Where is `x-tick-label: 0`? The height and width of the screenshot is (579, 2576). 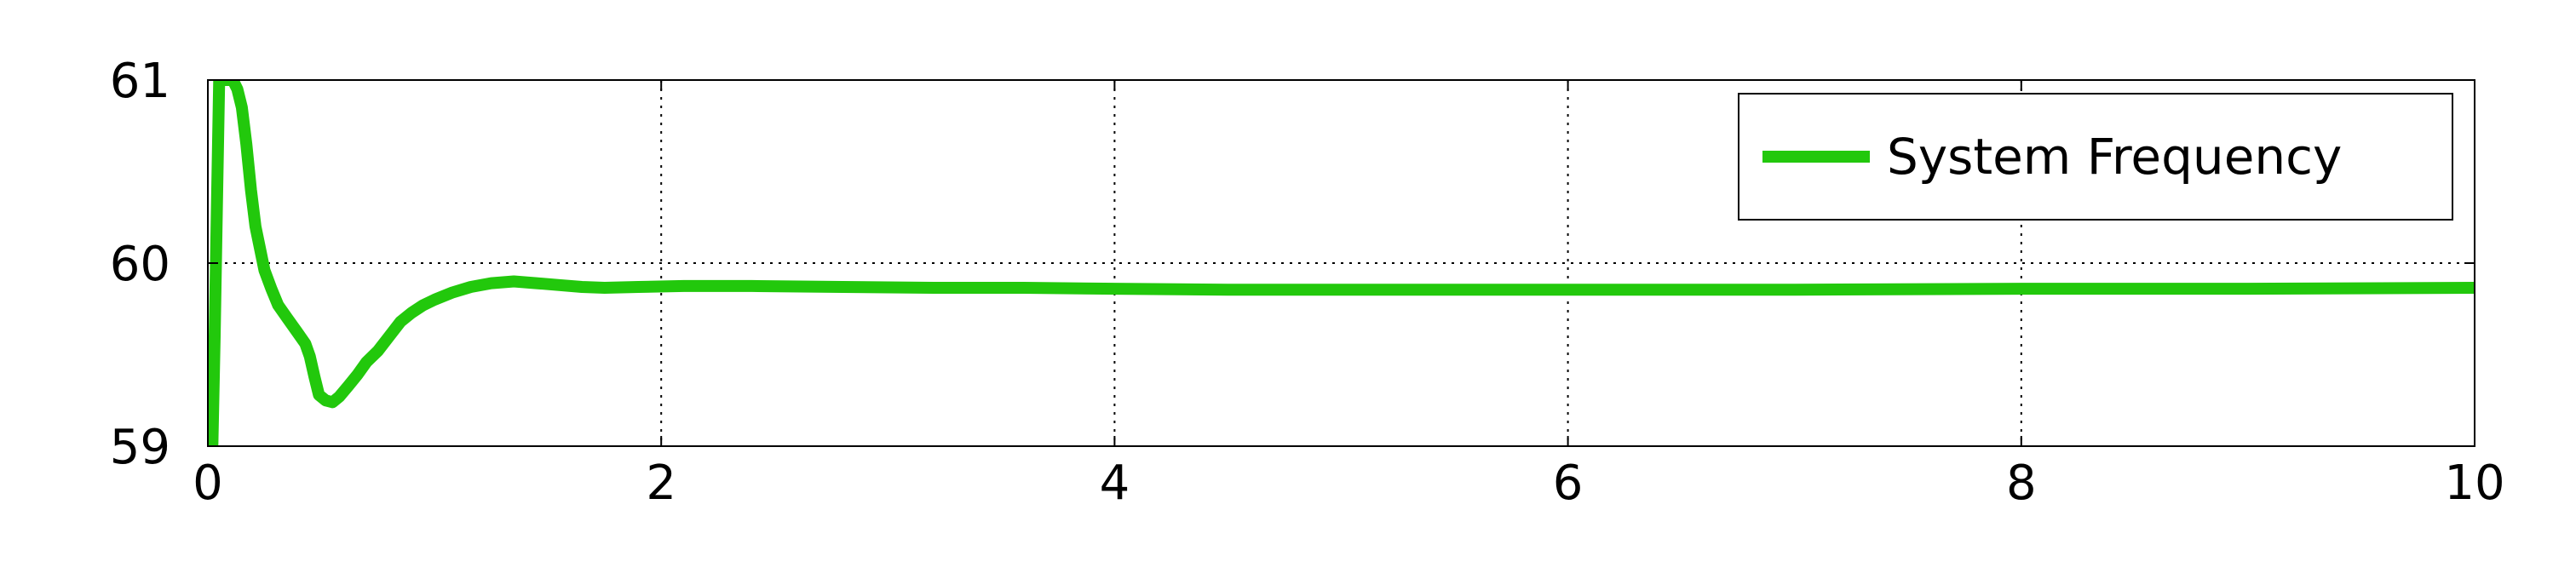
x-tick-label: 0 is located at coordinates (208, 483).